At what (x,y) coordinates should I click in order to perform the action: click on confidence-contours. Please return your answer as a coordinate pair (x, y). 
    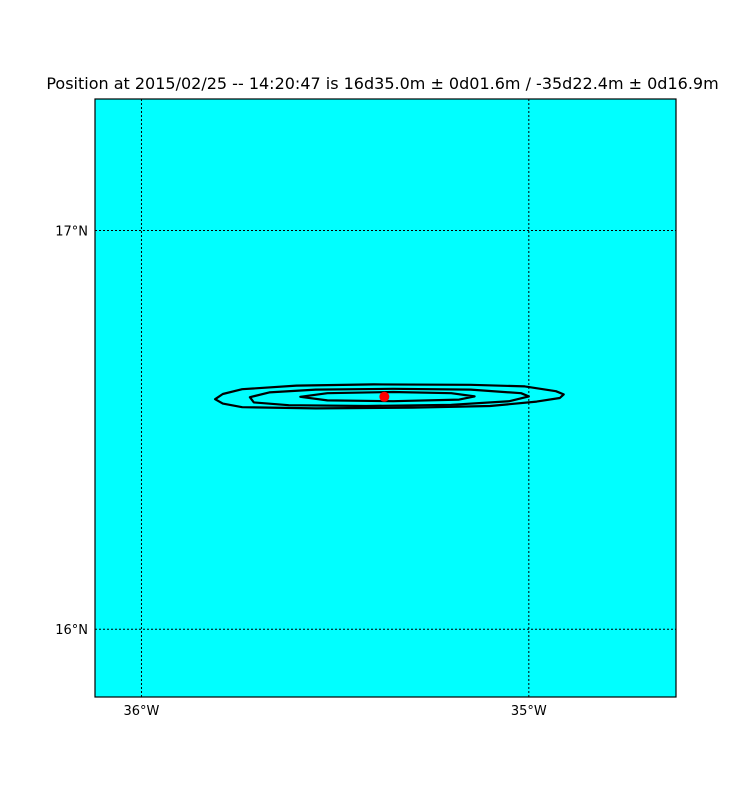
    Looking at the image, I should click on (389, 396).